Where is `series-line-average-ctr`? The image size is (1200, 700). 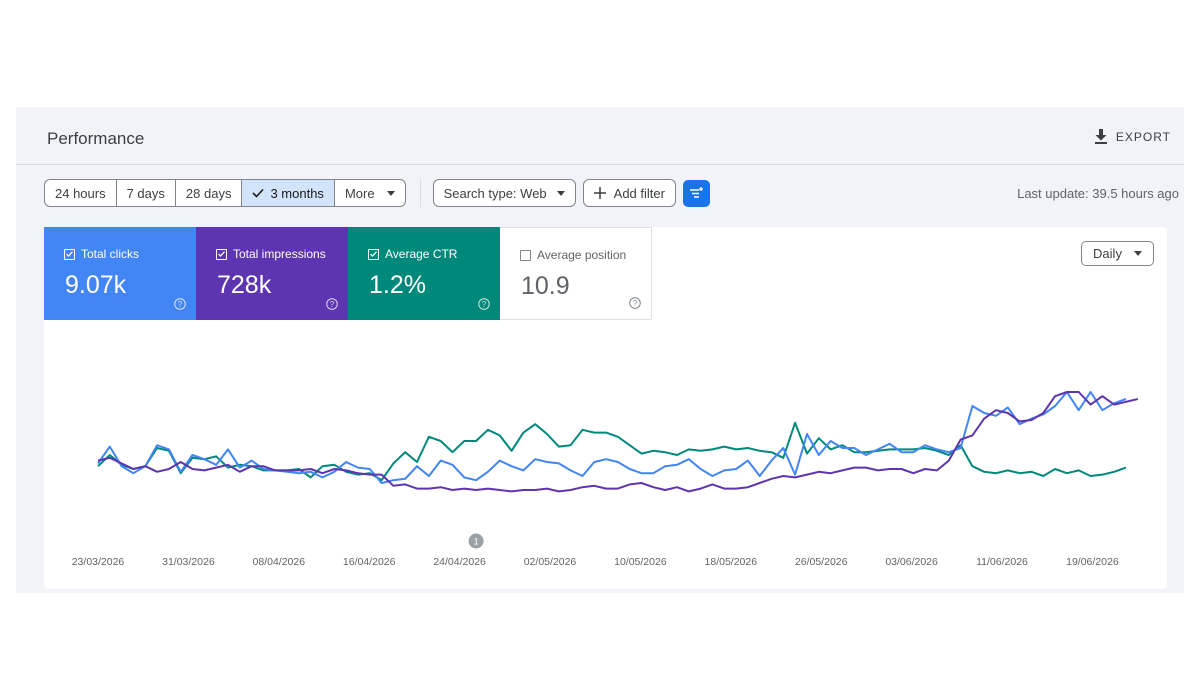 series-line-average-ctr is located at coordinates (612, 451).